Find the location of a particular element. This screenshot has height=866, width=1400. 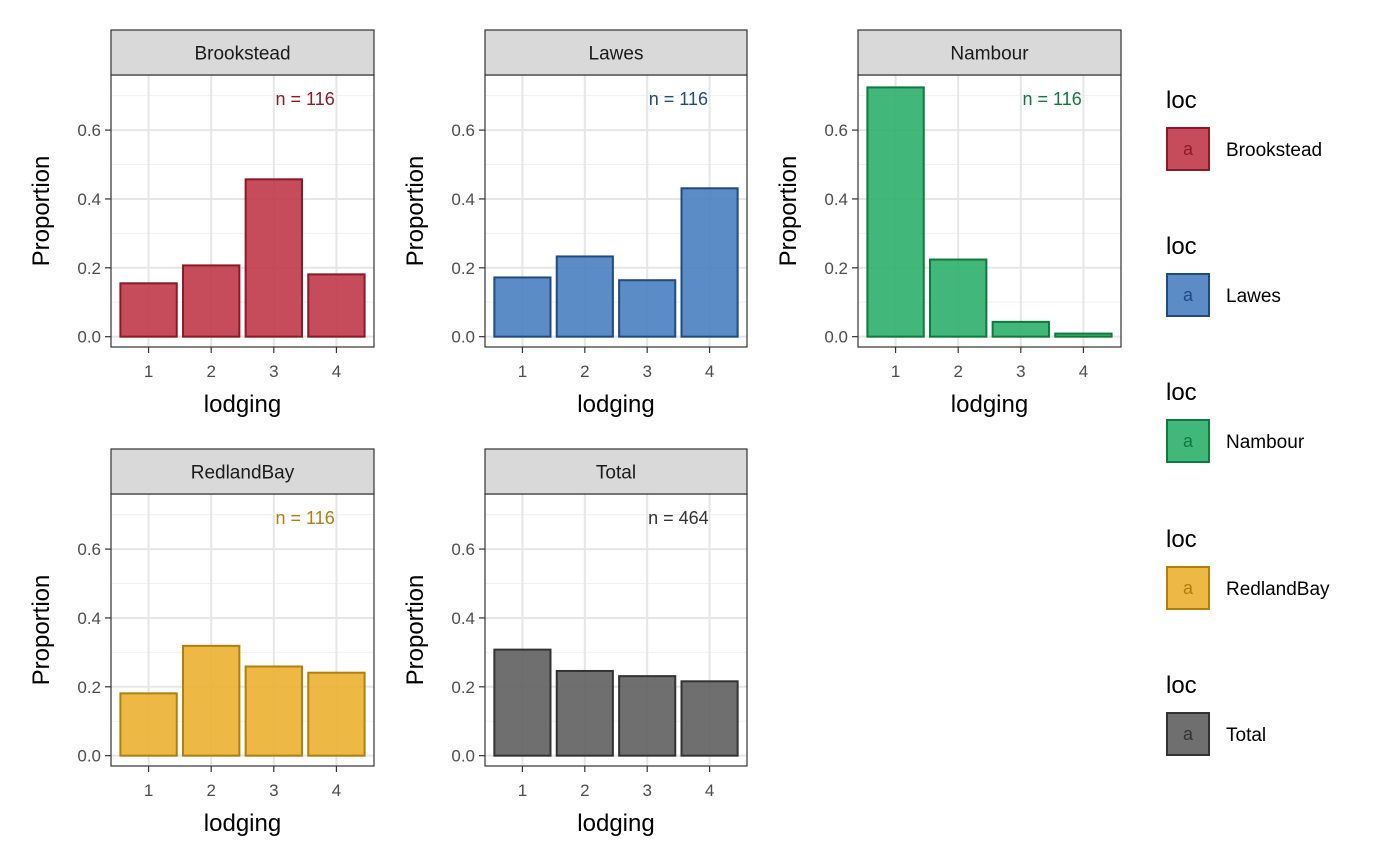

legend-brookstead: loc a Brookstead is located at coordinates (1244, 129).